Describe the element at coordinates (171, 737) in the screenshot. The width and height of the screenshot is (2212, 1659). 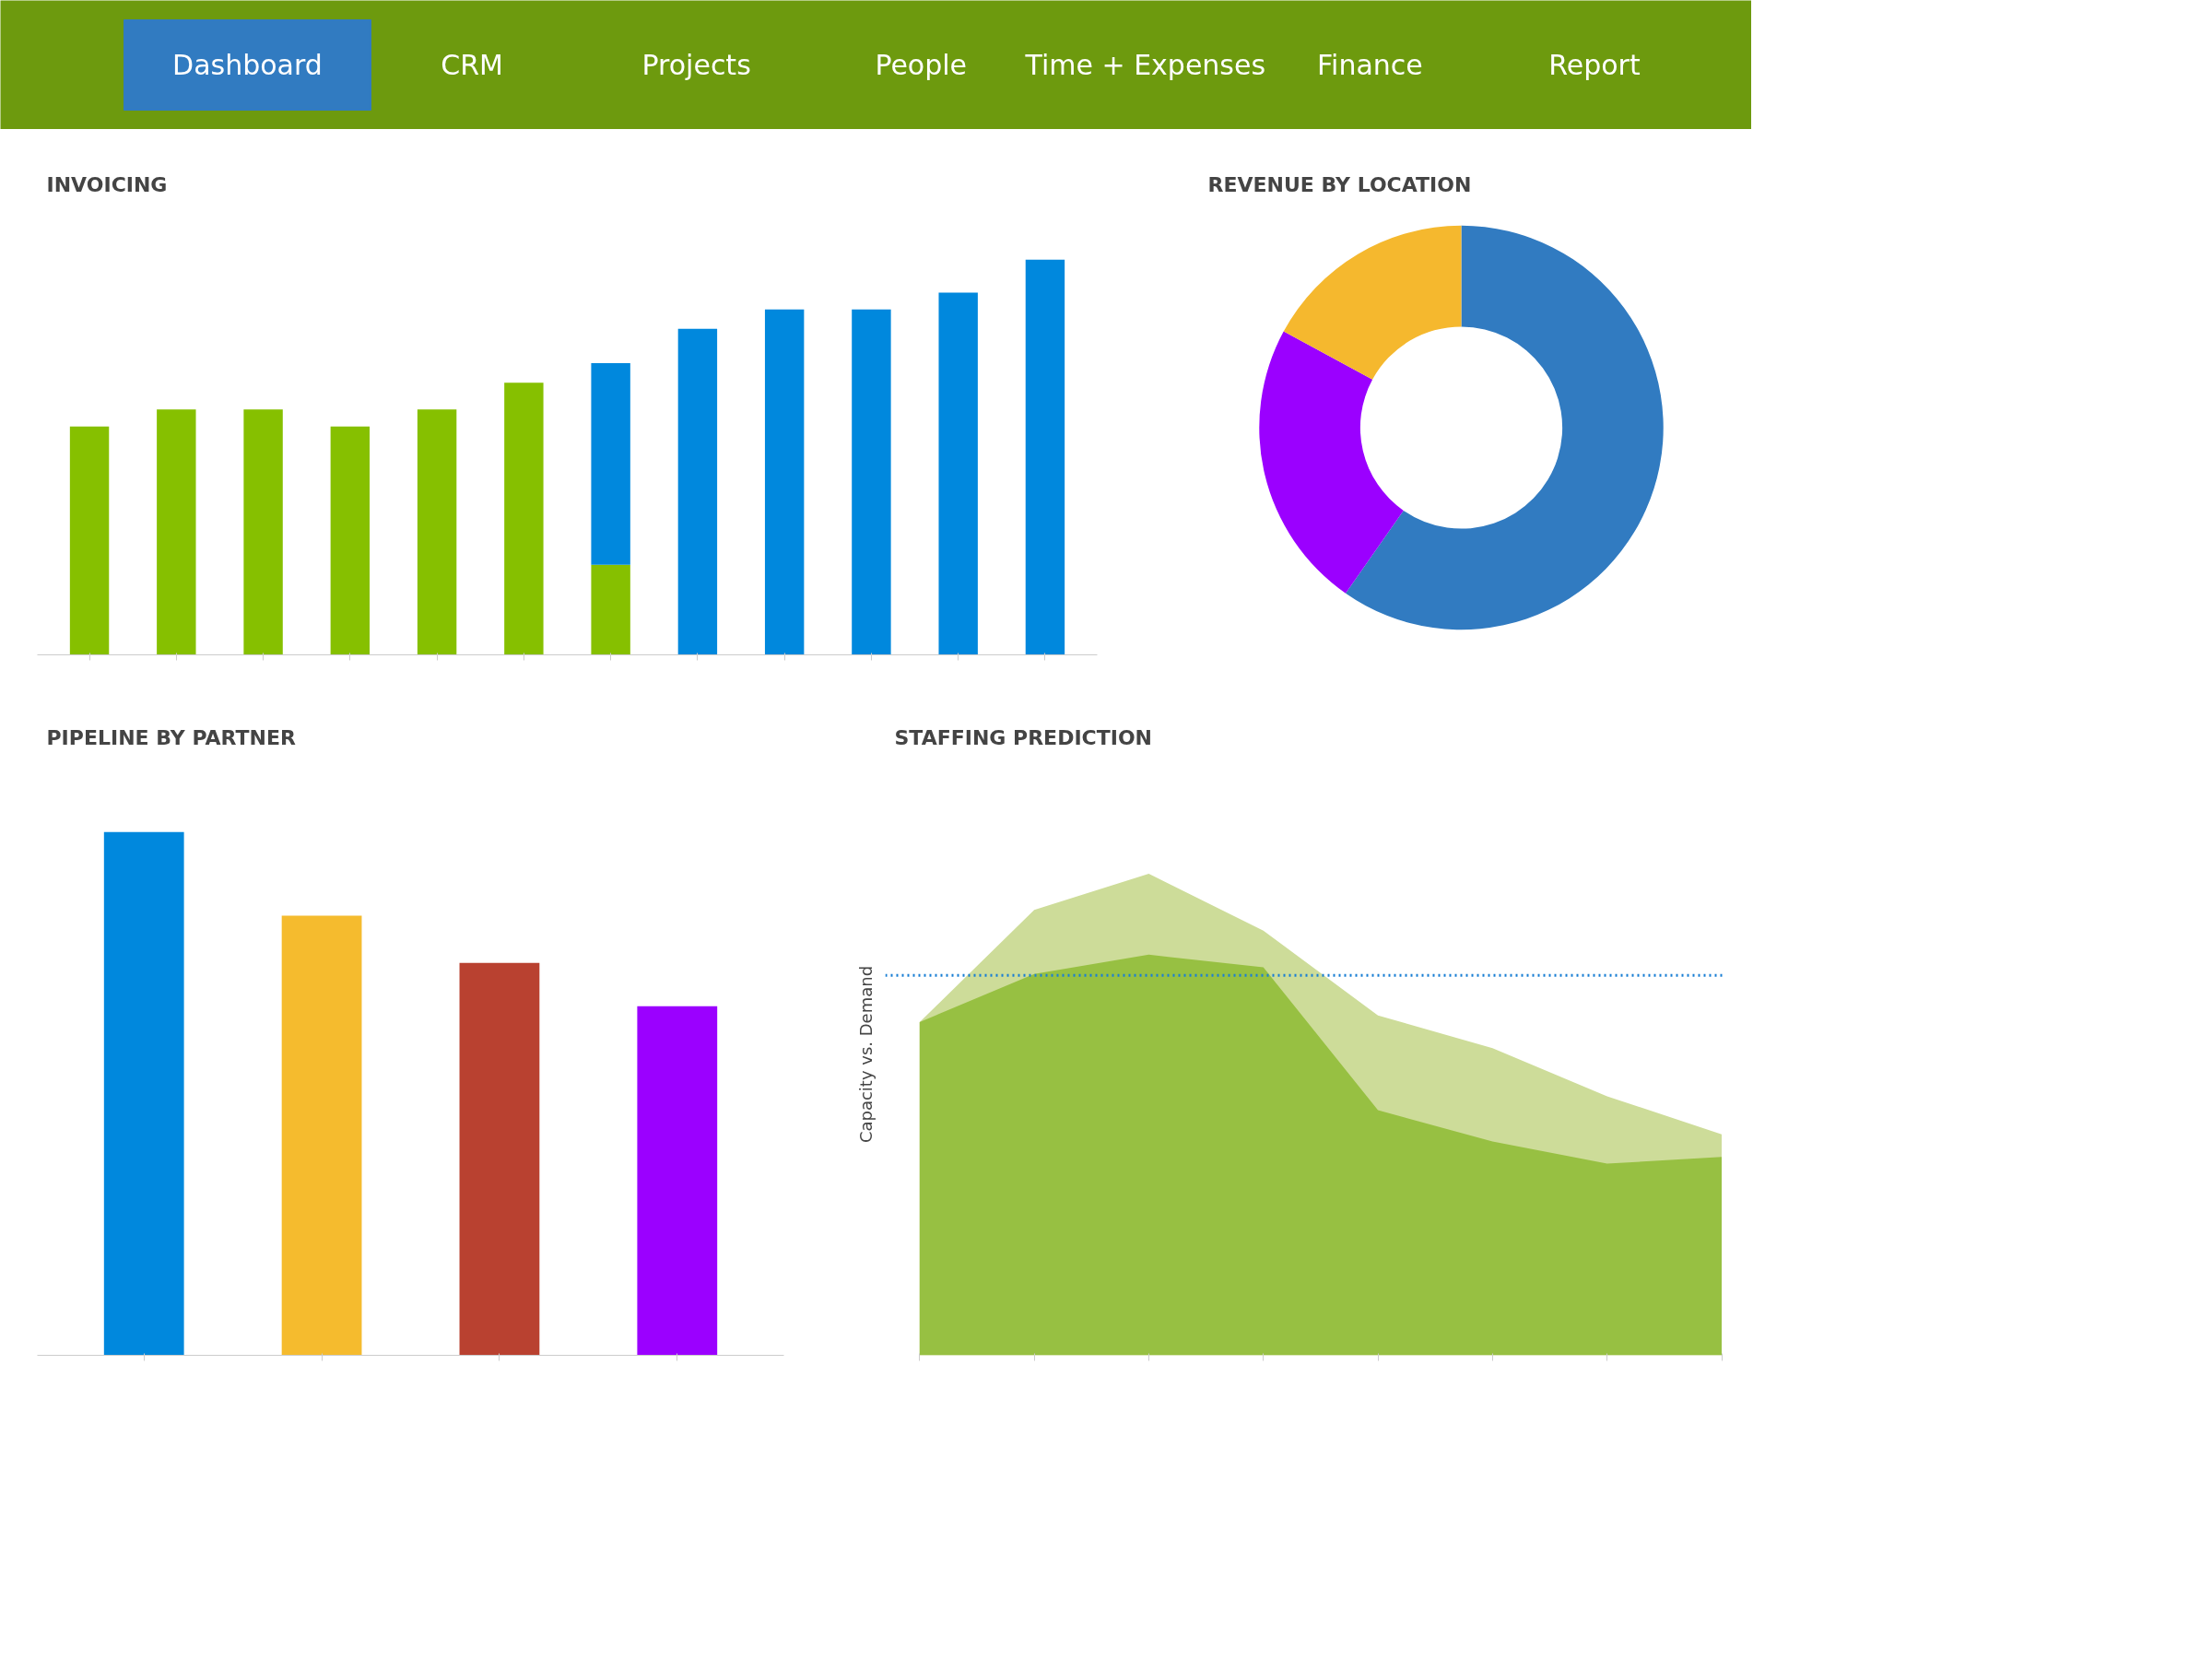
I see `chart-title: PIPELINE BY PARTNER` at that location.